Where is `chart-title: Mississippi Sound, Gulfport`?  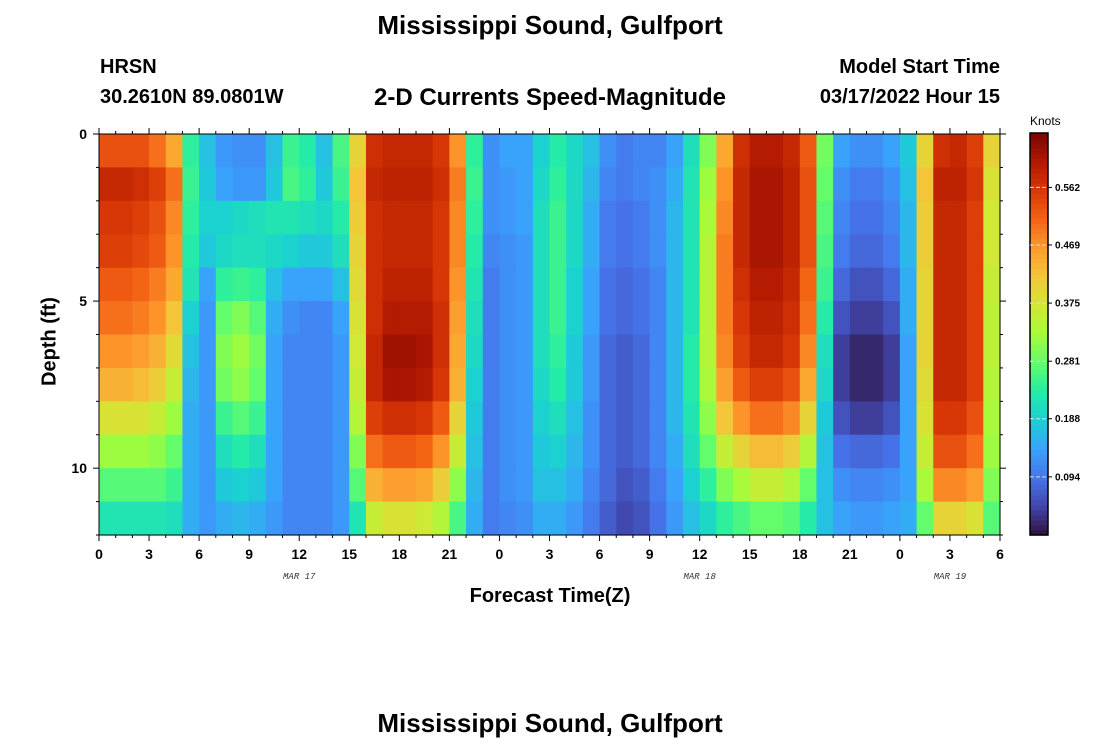
chart-title: Mississippi Sound, Gulfport is located at coordinates (550, 25).